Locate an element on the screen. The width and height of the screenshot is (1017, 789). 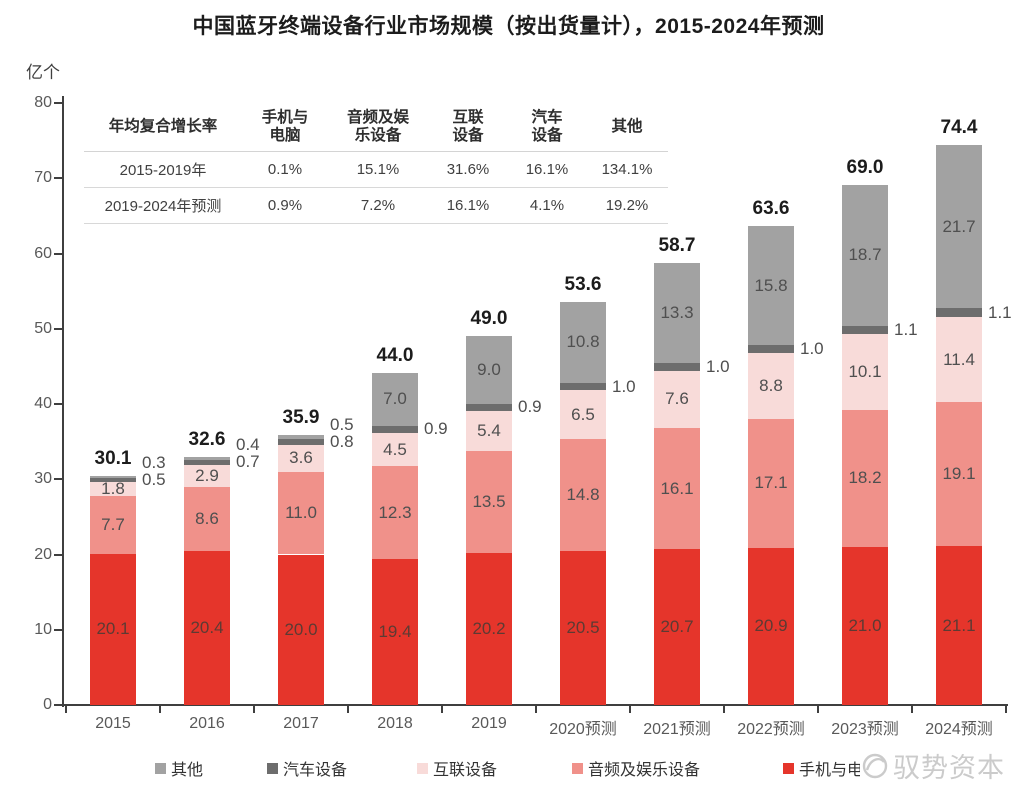
bar-total-label: 32.6 is located at coordinates (207, 439).